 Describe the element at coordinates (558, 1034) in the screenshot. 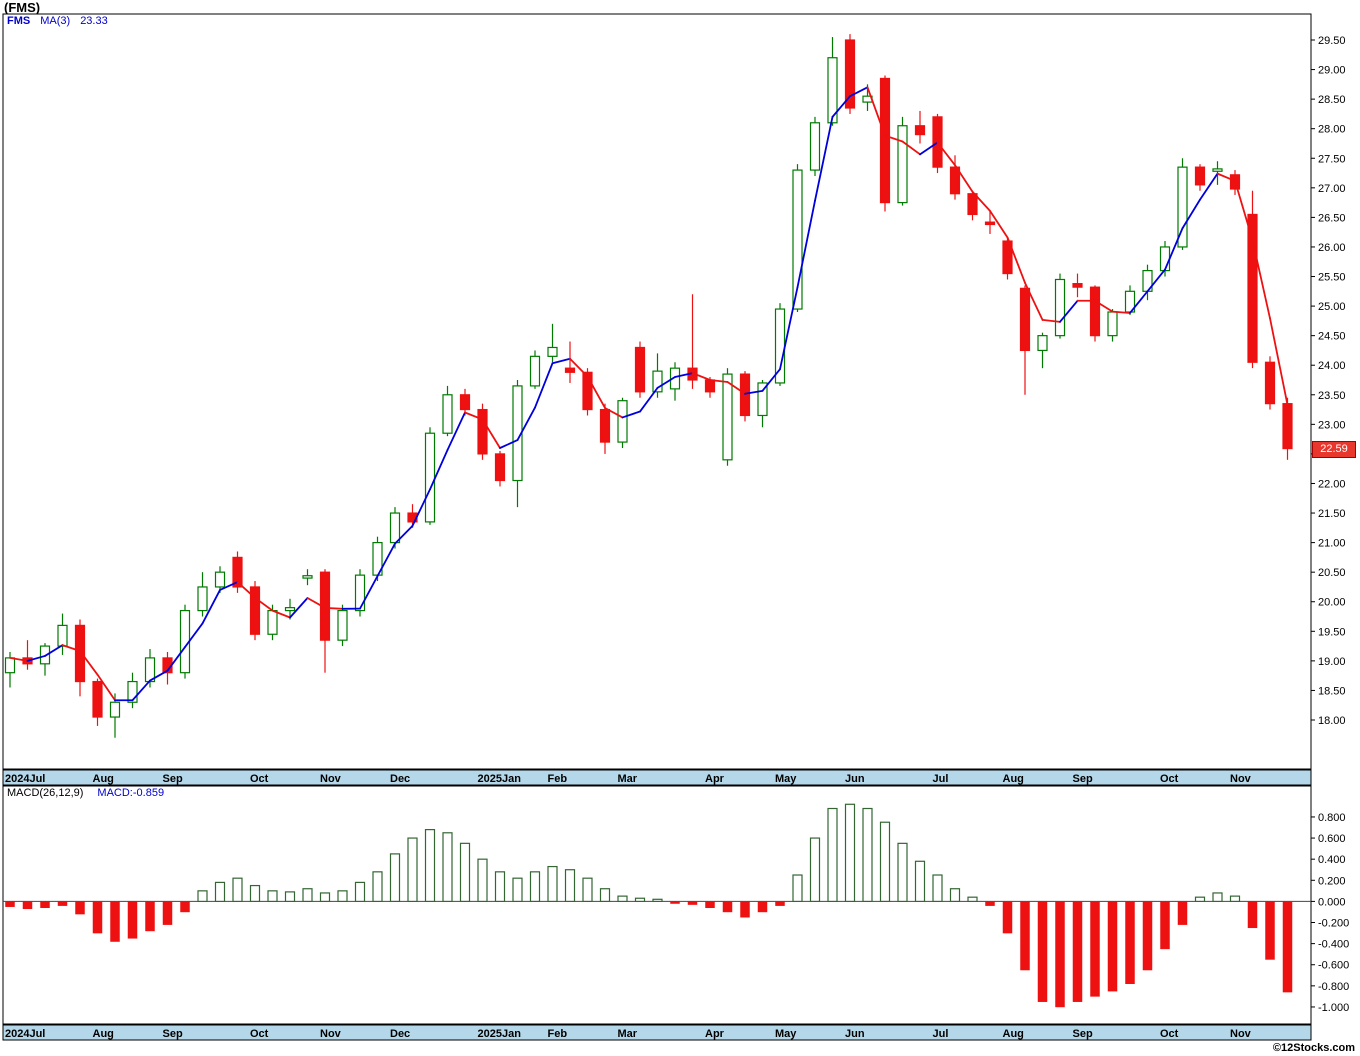

I see `month-label: Feb` at that location.